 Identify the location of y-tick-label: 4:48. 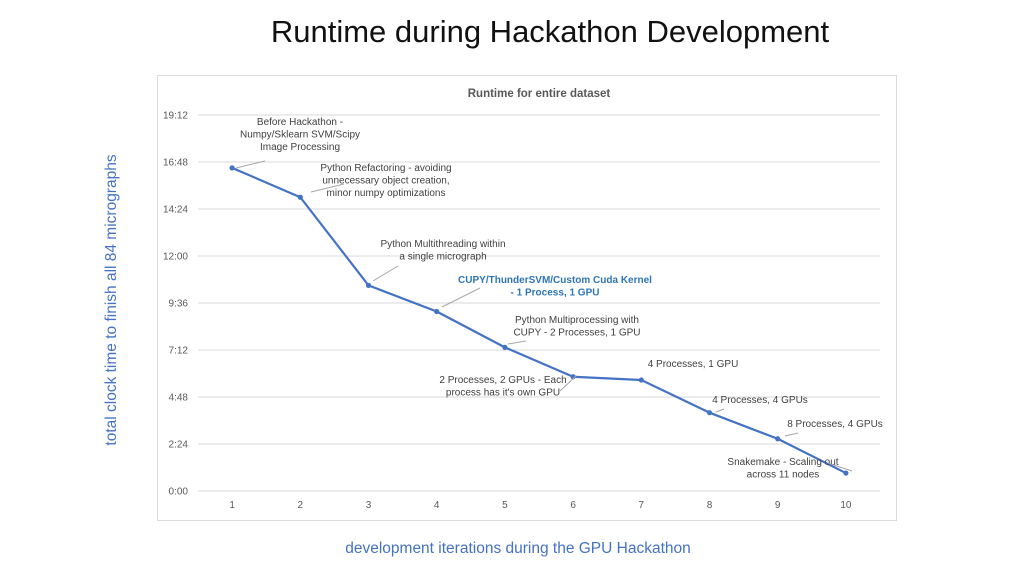
(179, 398).